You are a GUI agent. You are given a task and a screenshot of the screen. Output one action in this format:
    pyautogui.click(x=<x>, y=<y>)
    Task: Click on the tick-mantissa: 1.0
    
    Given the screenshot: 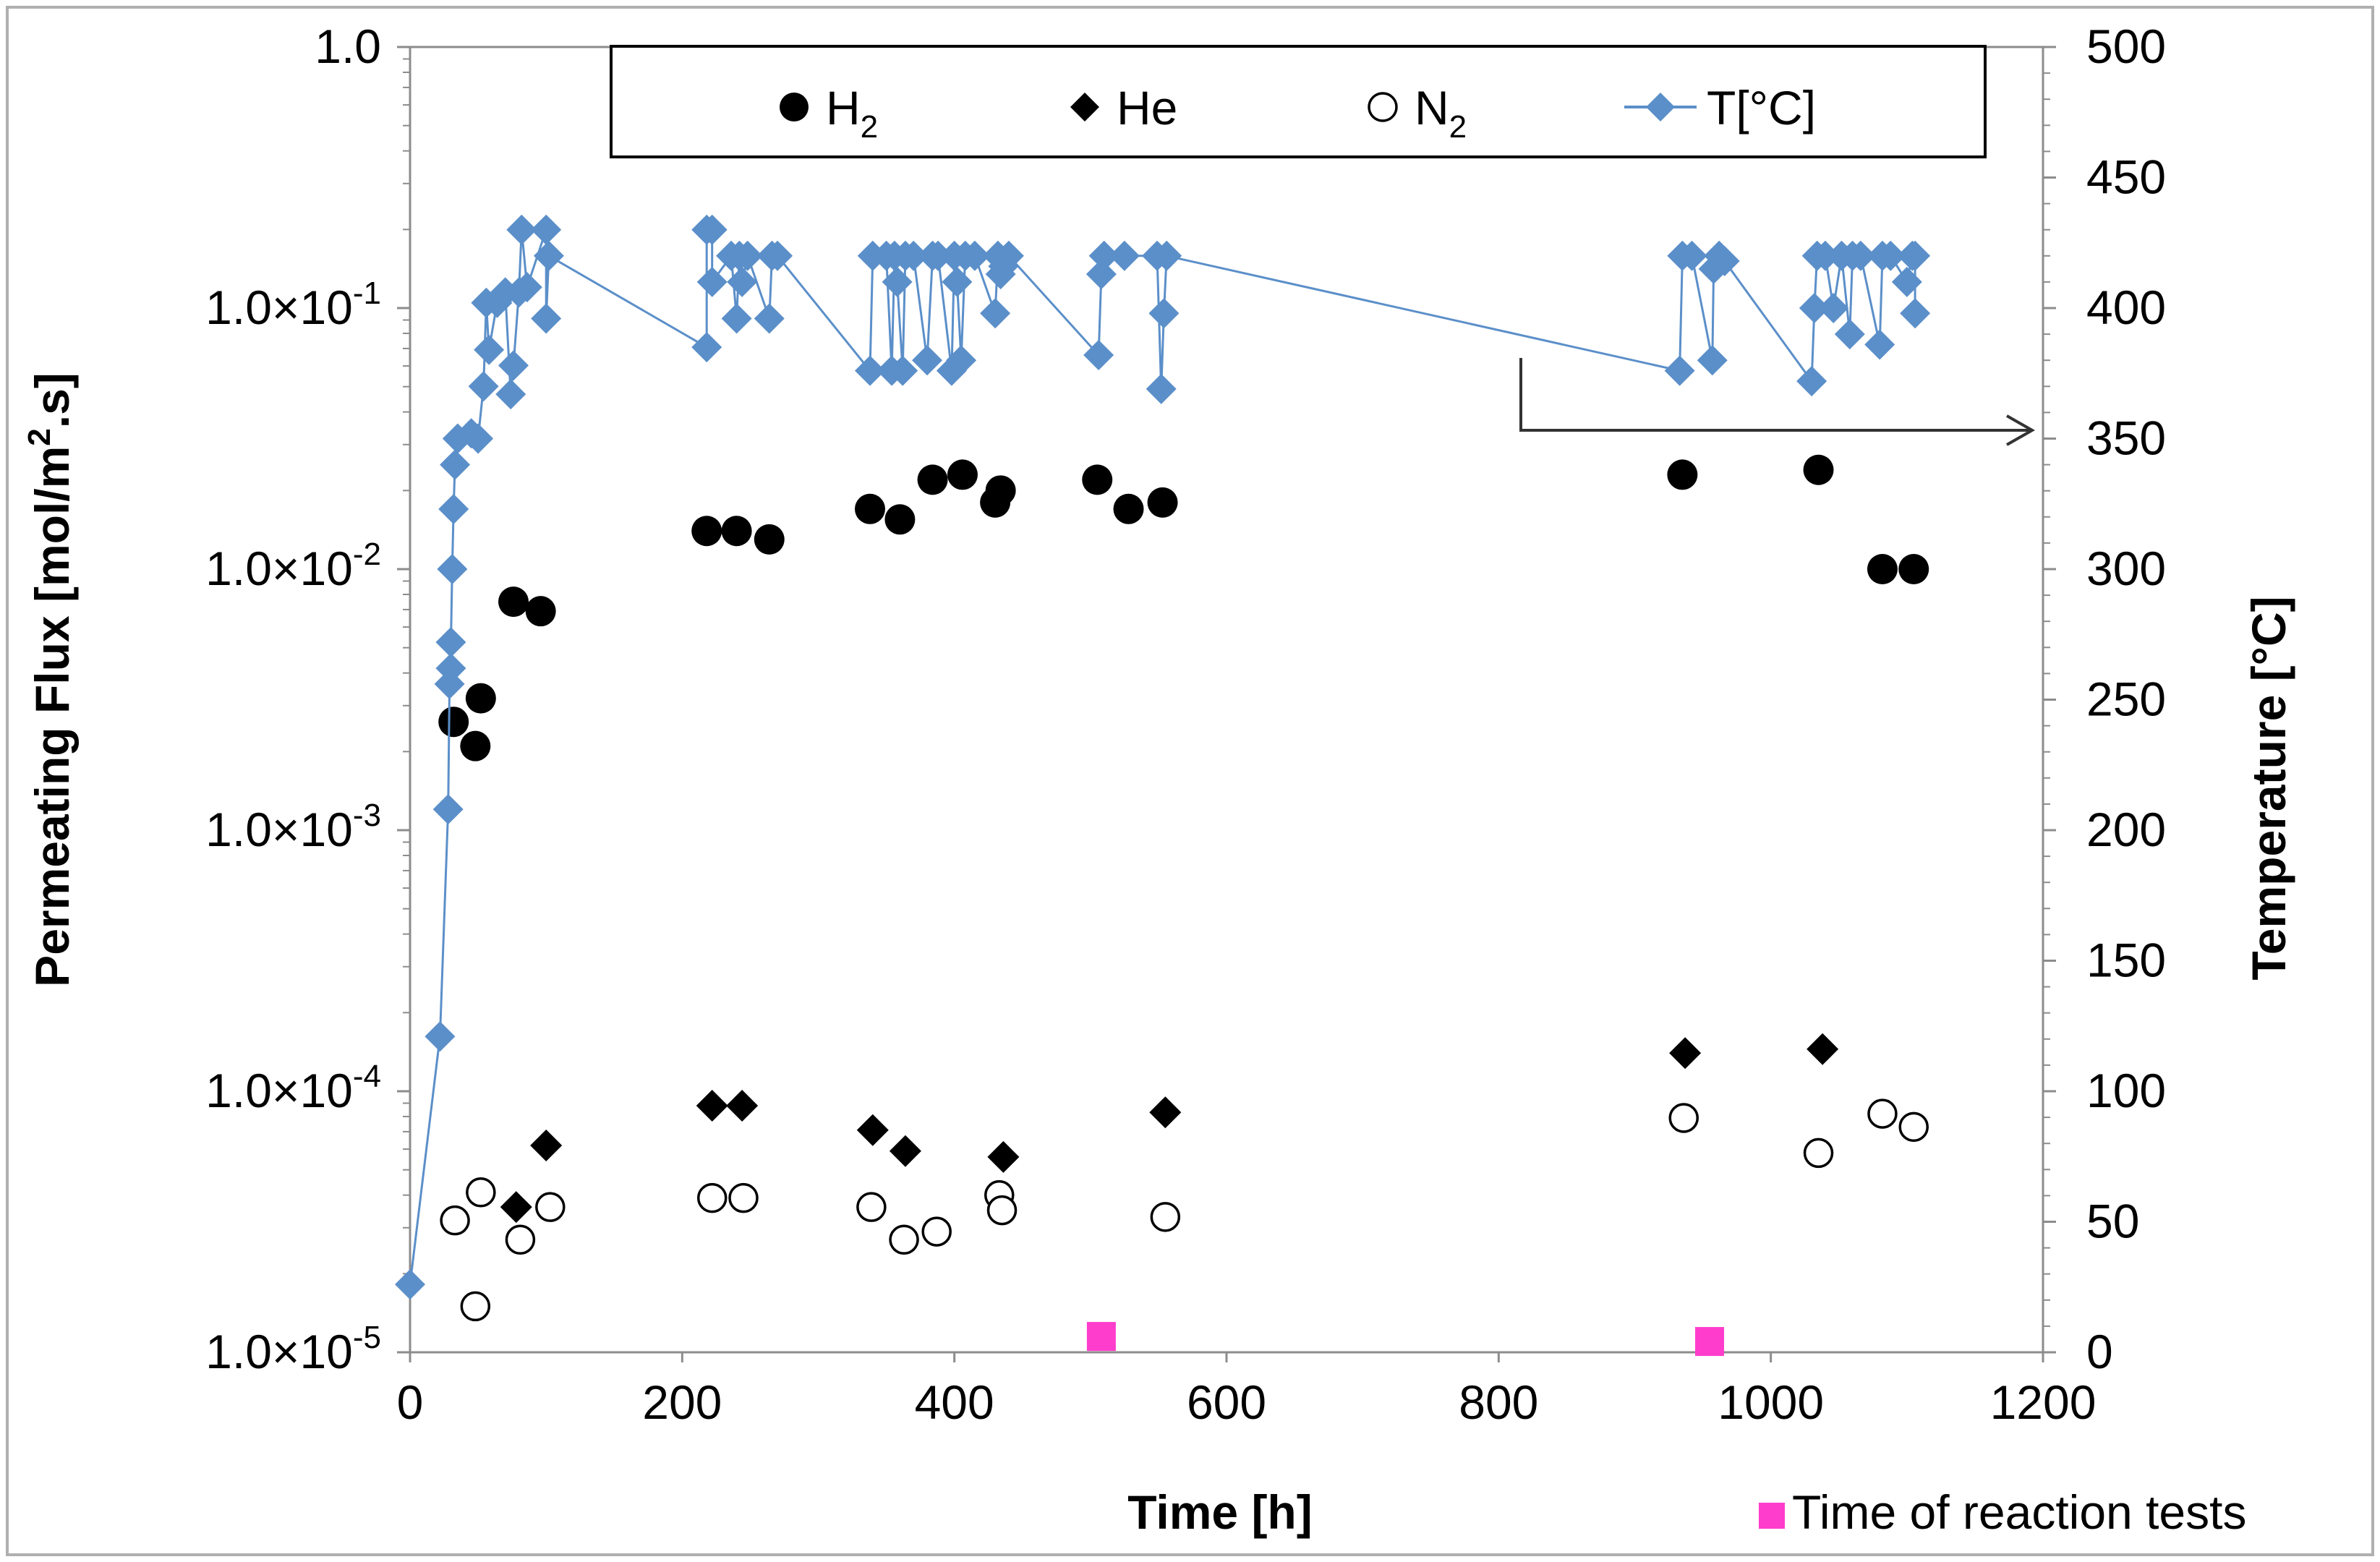 What is the action you would take?
    pyautogui.click(x=348, y=46)
    